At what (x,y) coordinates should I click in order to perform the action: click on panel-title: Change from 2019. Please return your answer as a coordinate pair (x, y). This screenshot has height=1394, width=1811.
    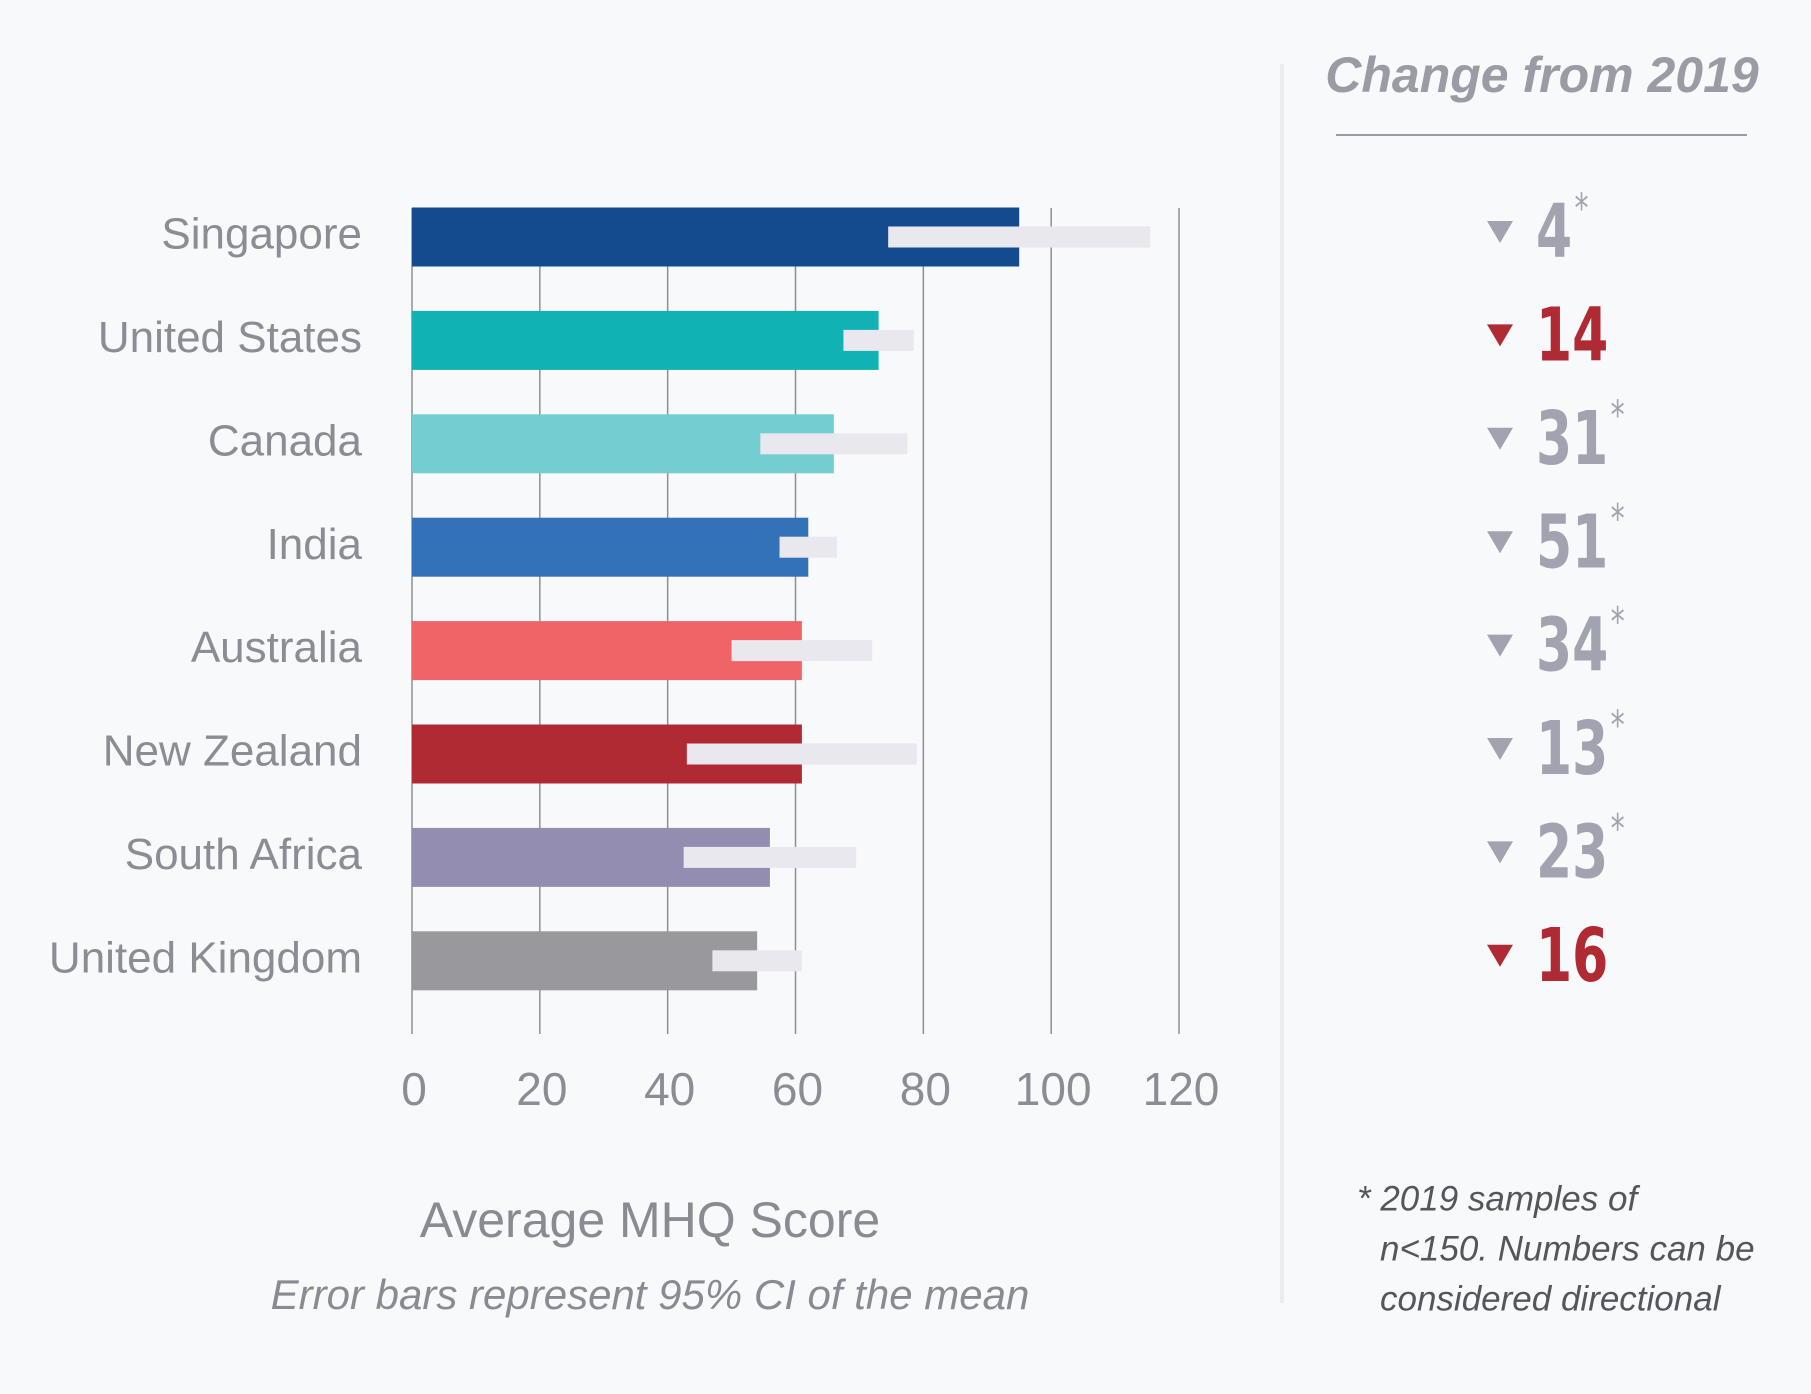
    Looking at the image, I should click on (1542, 75).